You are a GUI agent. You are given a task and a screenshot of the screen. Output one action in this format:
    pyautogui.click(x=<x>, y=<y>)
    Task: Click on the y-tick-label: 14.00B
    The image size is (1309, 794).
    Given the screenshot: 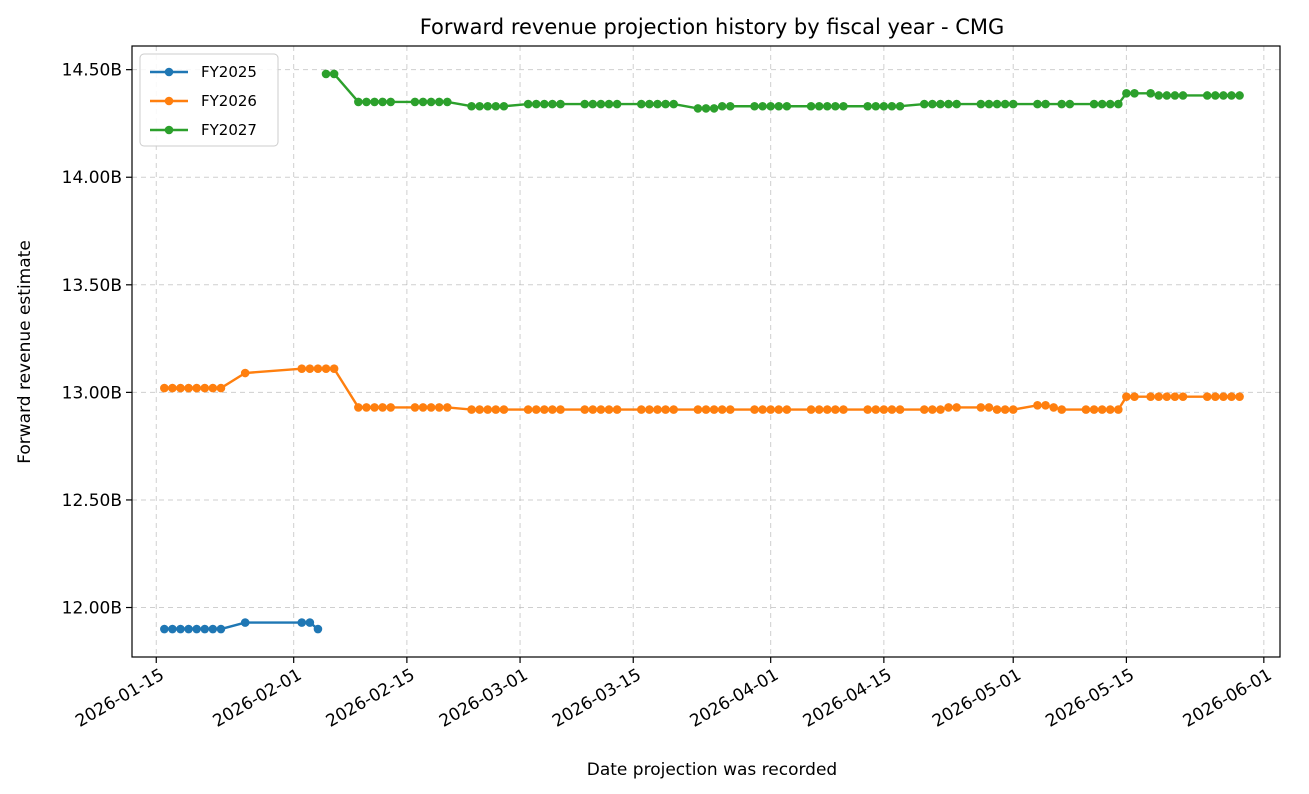 What is the action you would take?
    pyautogui.click(x=92, y=178)
    